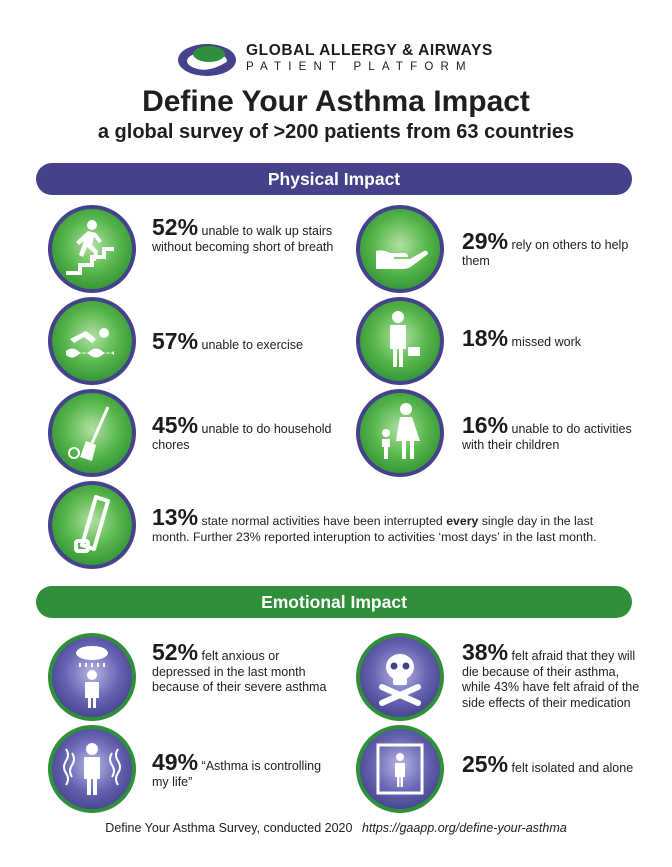 The image size is (672, 867). I want to click on stairs-climber-icon, so click(92, 249).